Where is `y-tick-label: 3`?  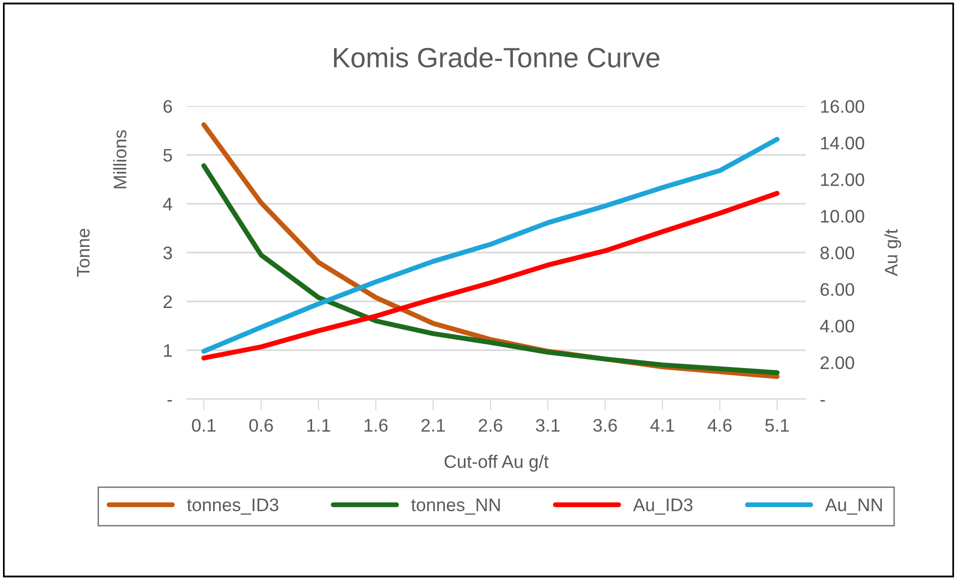 y-tick-label: 3 is located at coordinates (167, 253).